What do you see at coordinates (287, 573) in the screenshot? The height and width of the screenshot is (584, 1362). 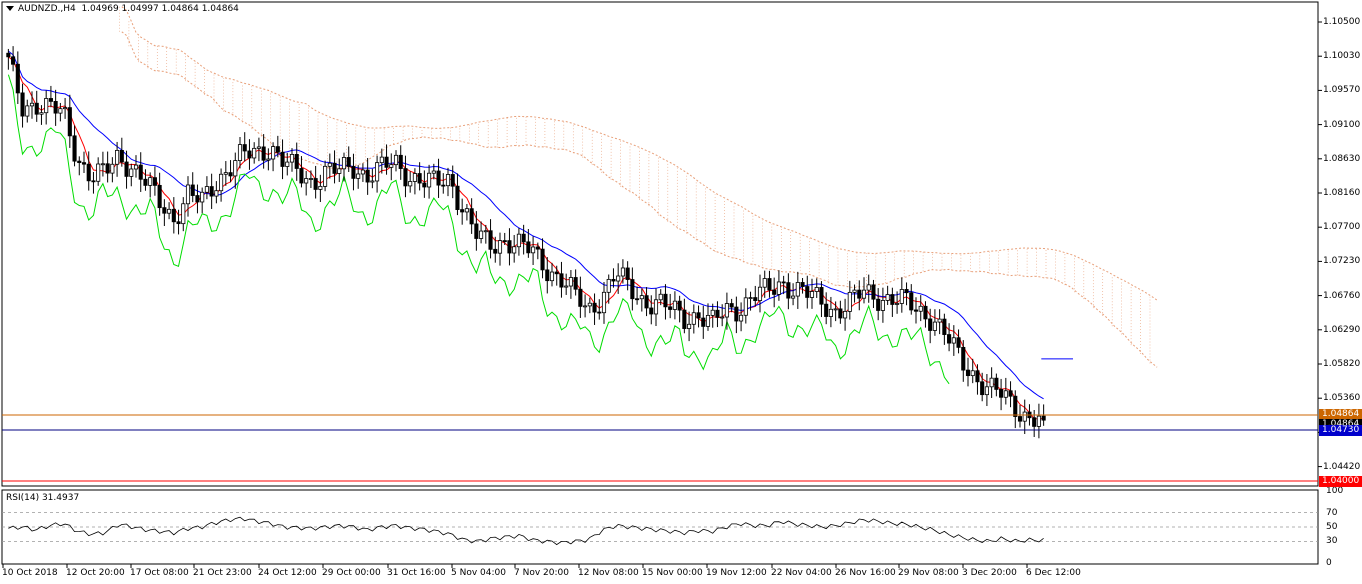 I see `x-tick-label: 24 Oct 12:00` at bounding box center [287, 573].